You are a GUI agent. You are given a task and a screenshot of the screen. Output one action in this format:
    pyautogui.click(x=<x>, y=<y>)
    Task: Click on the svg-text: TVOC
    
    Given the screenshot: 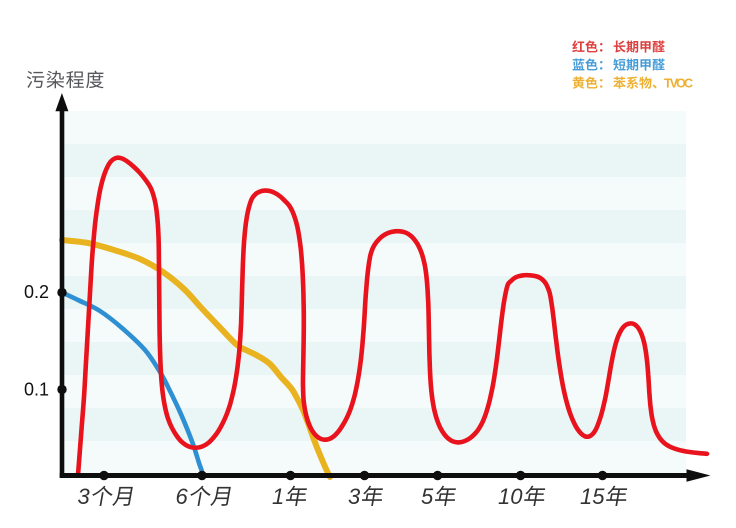 What is the action you would take?
    pyautogui.click(x=678, y=84)
    